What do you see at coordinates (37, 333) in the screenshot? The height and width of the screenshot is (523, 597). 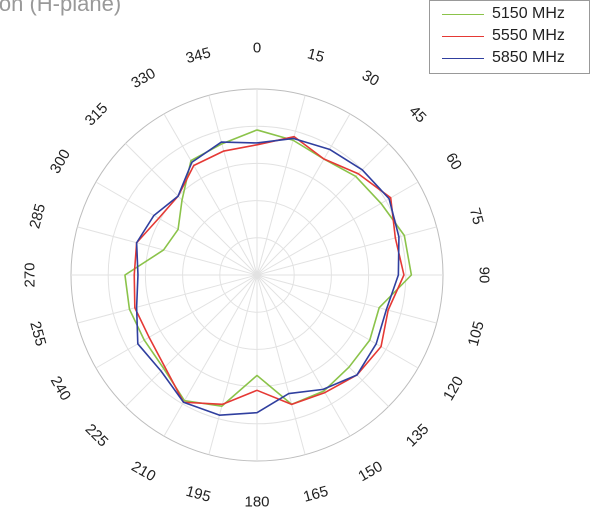 I see `angle-tick-label: 255` at bounding box center [37, 333].